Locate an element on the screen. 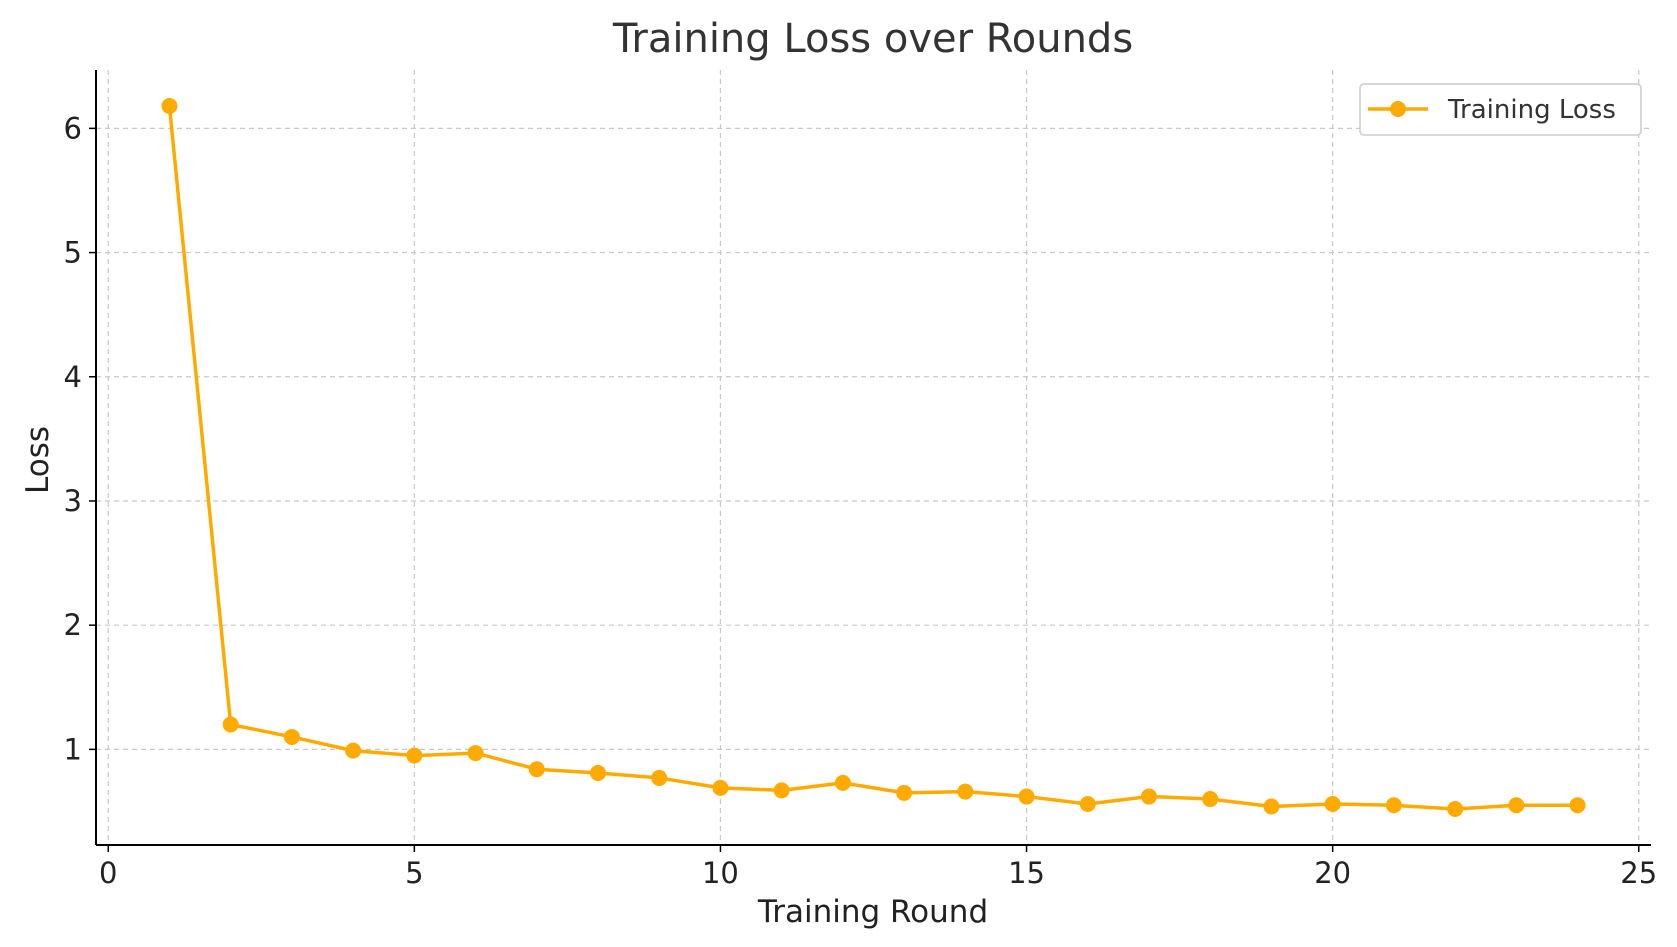  x-tick-label: 20 is located at coordinates (1332, 873).